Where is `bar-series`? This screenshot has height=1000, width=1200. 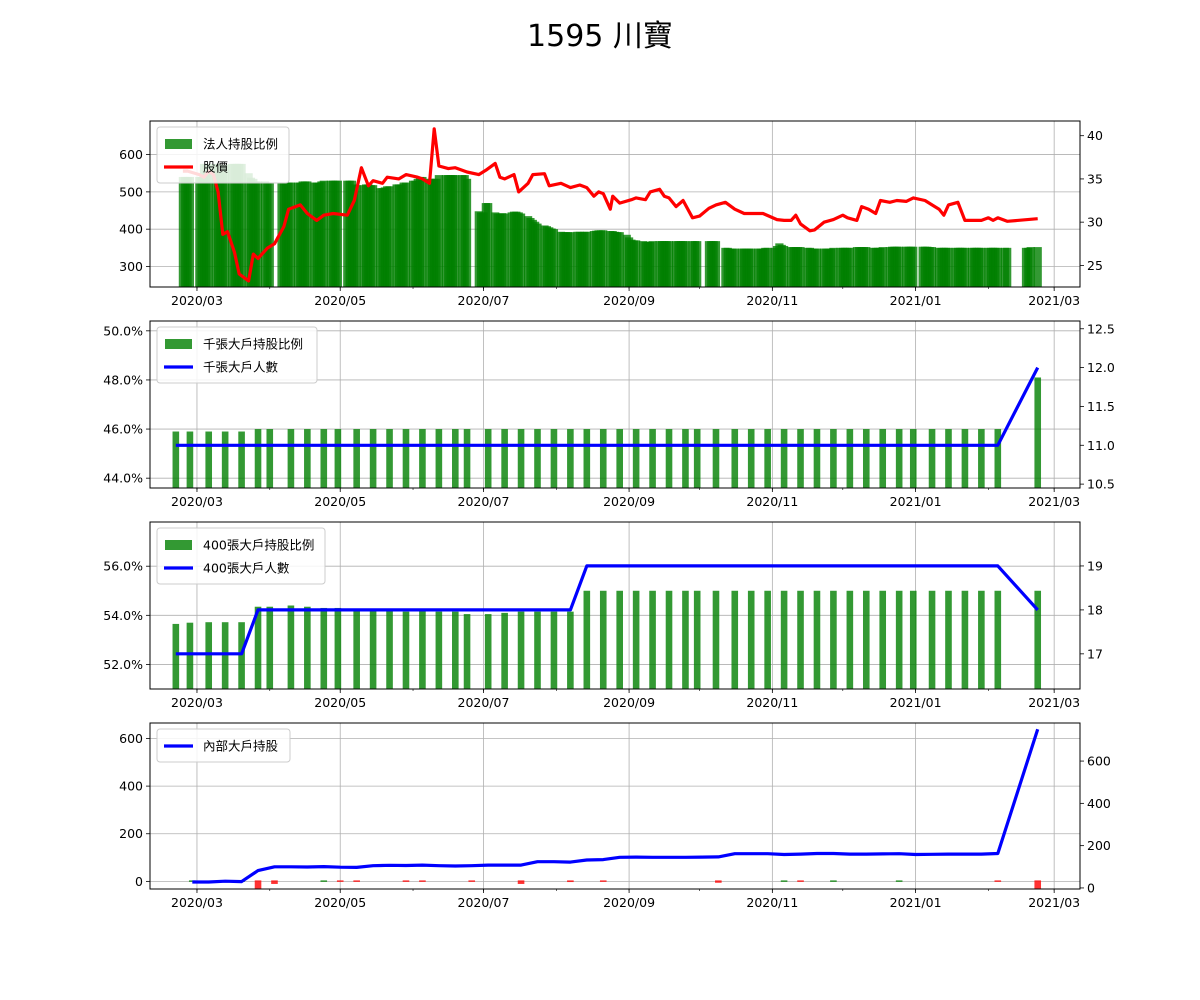
bar-series is located at coordinates (610, 225).